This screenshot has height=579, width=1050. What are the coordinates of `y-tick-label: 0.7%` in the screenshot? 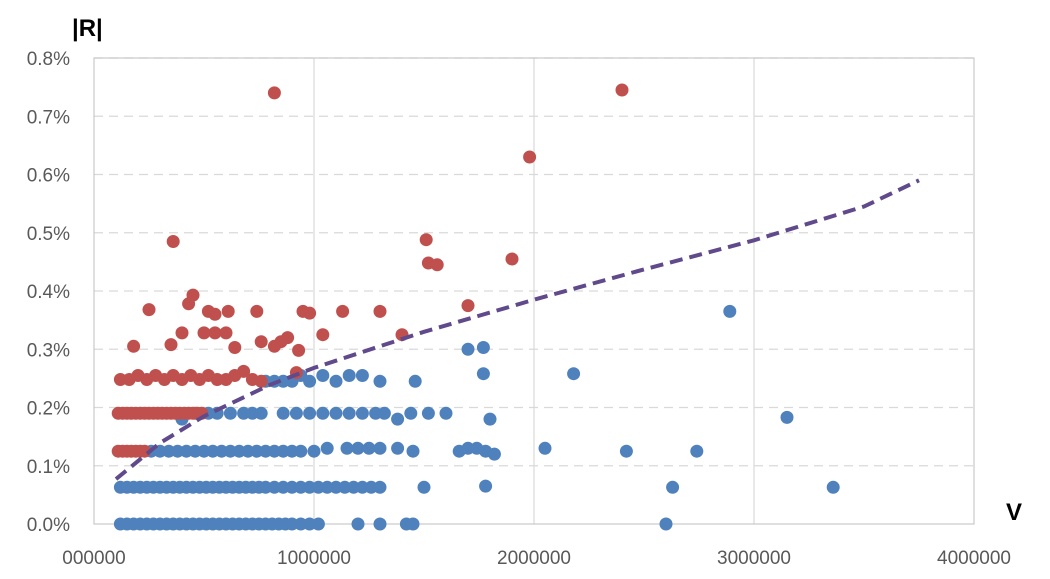 It's located at (48, 117).